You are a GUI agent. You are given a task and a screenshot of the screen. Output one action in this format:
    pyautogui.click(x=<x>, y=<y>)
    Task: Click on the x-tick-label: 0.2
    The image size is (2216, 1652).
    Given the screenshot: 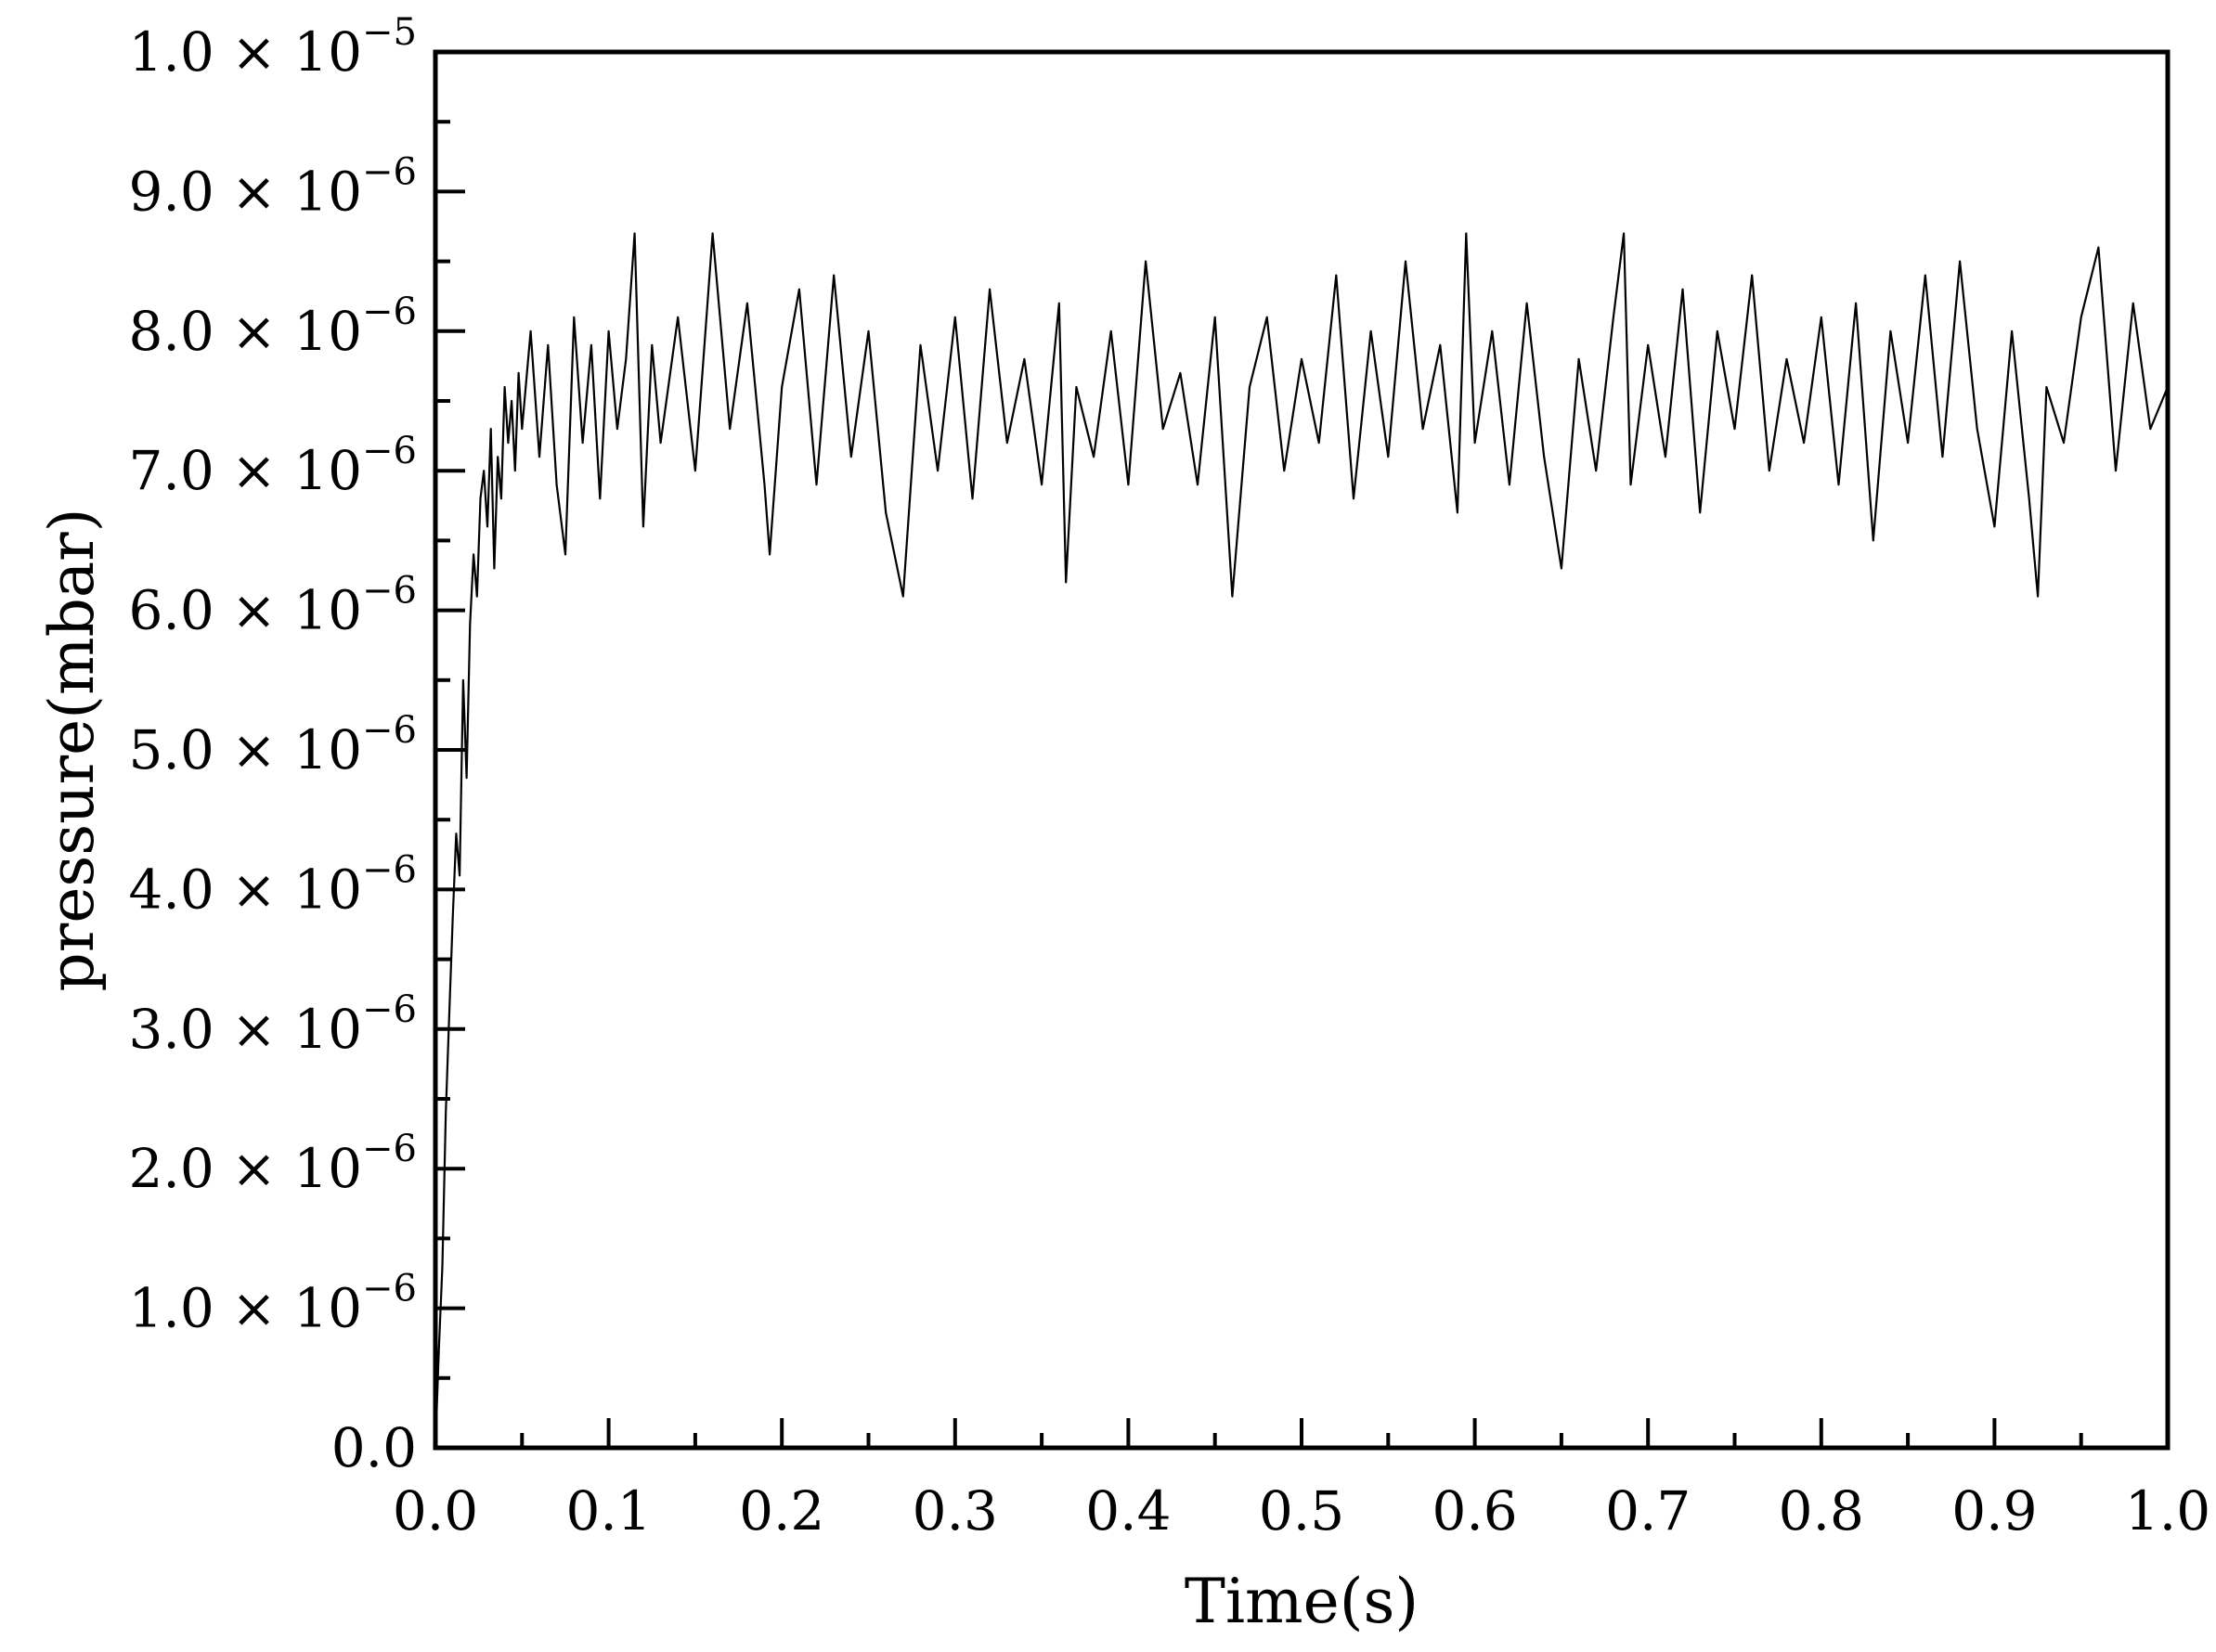 What is the action you would take?
    pyautogui.click(x=782, y=1510)
    